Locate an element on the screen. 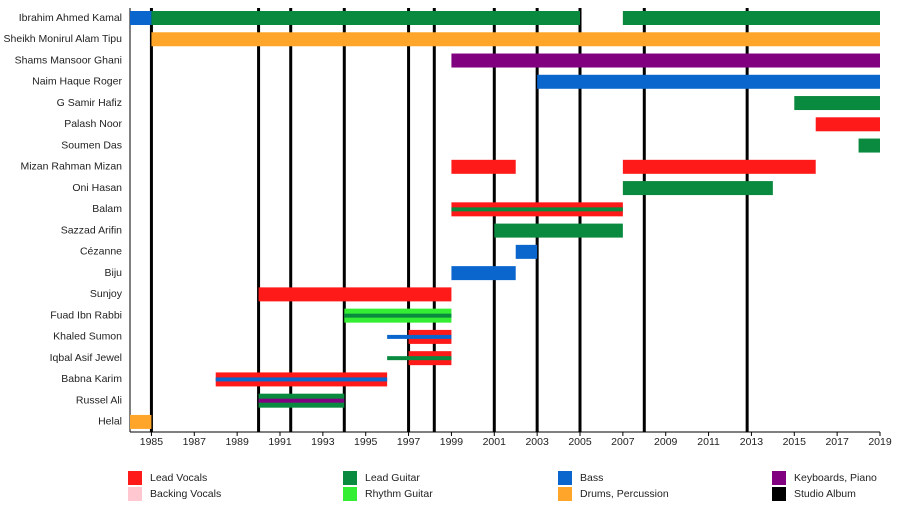  x-tick-label: 2007 is located at coordinates (623, 442).